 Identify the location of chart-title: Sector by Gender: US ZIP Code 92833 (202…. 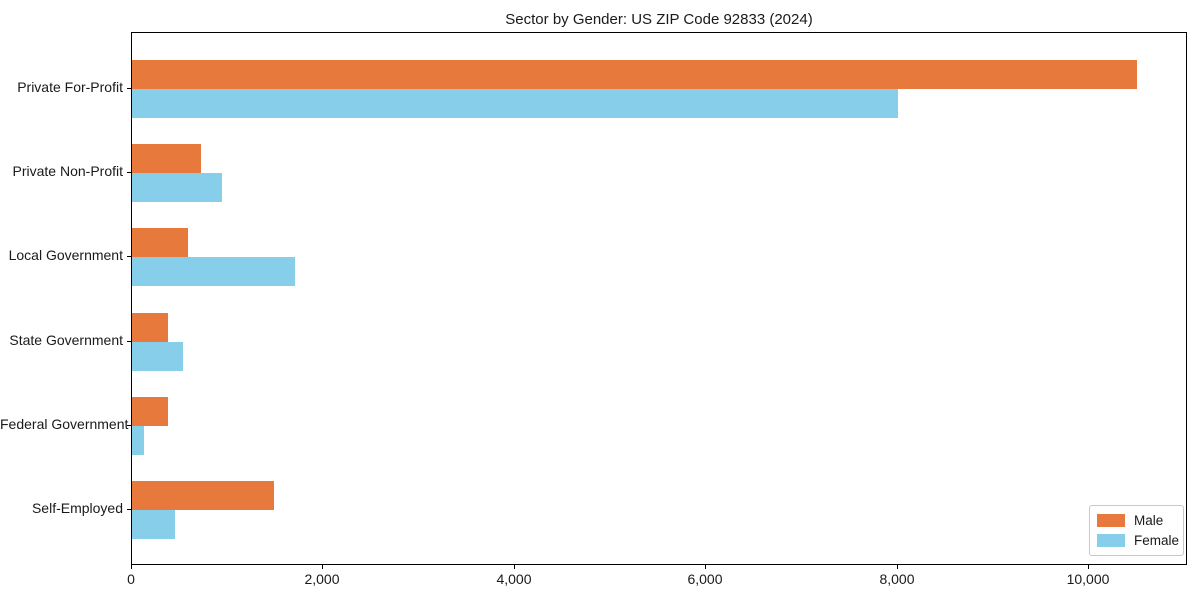
(659, 19).